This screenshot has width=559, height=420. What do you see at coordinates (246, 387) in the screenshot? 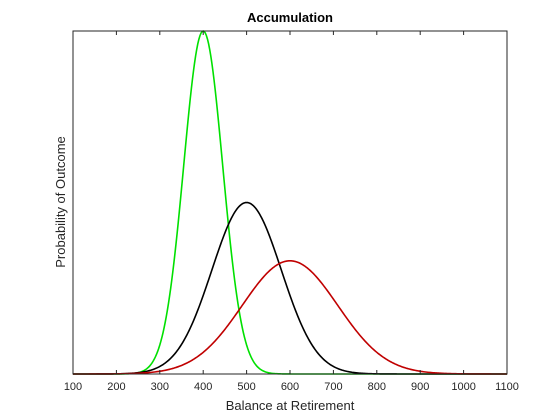
I see `x-tick-label: 500` at bounding box center [246, 387].